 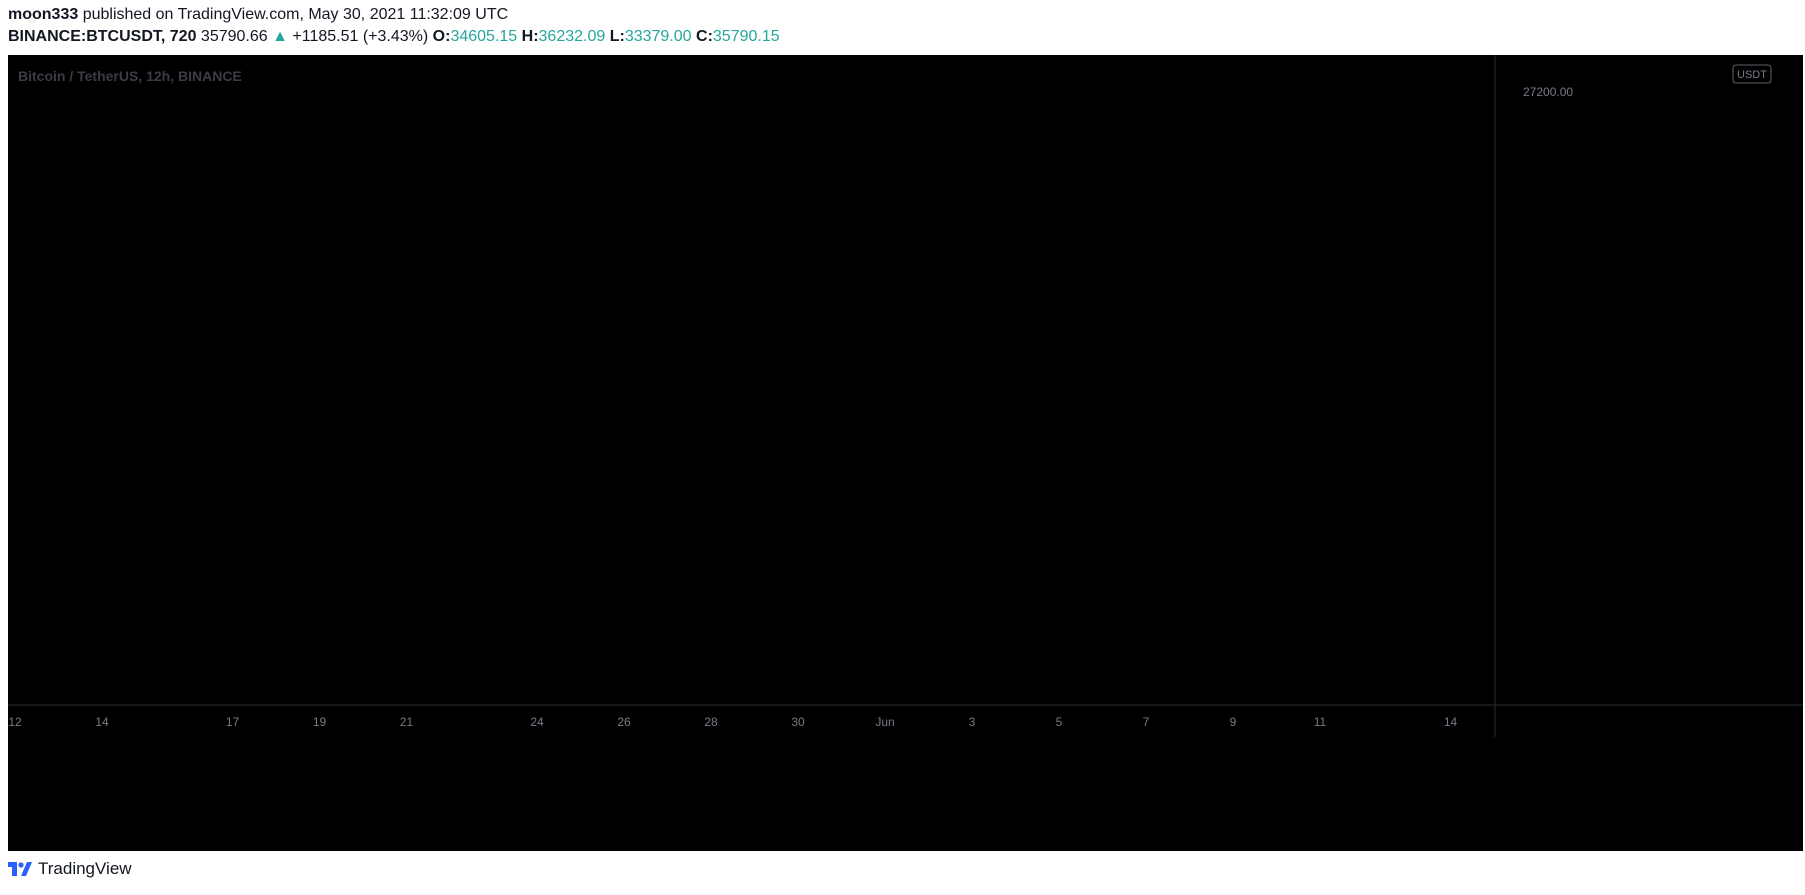 What do you see at coordinates (1059, 722) in the screenshot?
I see `x-tick-label: 5` at bounding box center [1059, 722].